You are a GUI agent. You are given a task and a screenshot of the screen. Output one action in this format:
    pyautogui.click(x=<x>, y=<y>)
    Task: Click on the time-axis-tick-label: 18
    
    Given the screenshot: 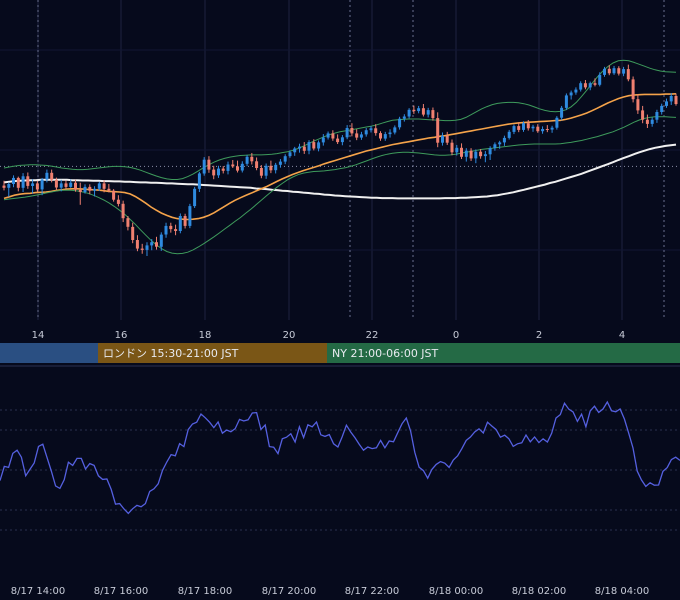 What is the action you would take?
    pyautogui.click(x=205, y=335)
    